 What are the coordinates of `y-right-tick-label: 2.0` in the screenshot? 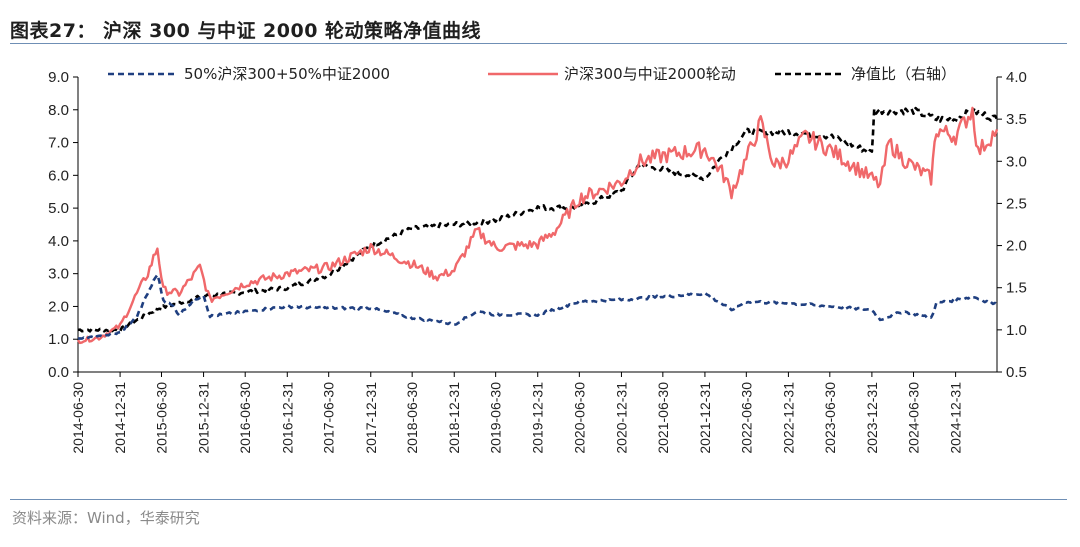 It's located at (1016, 246).